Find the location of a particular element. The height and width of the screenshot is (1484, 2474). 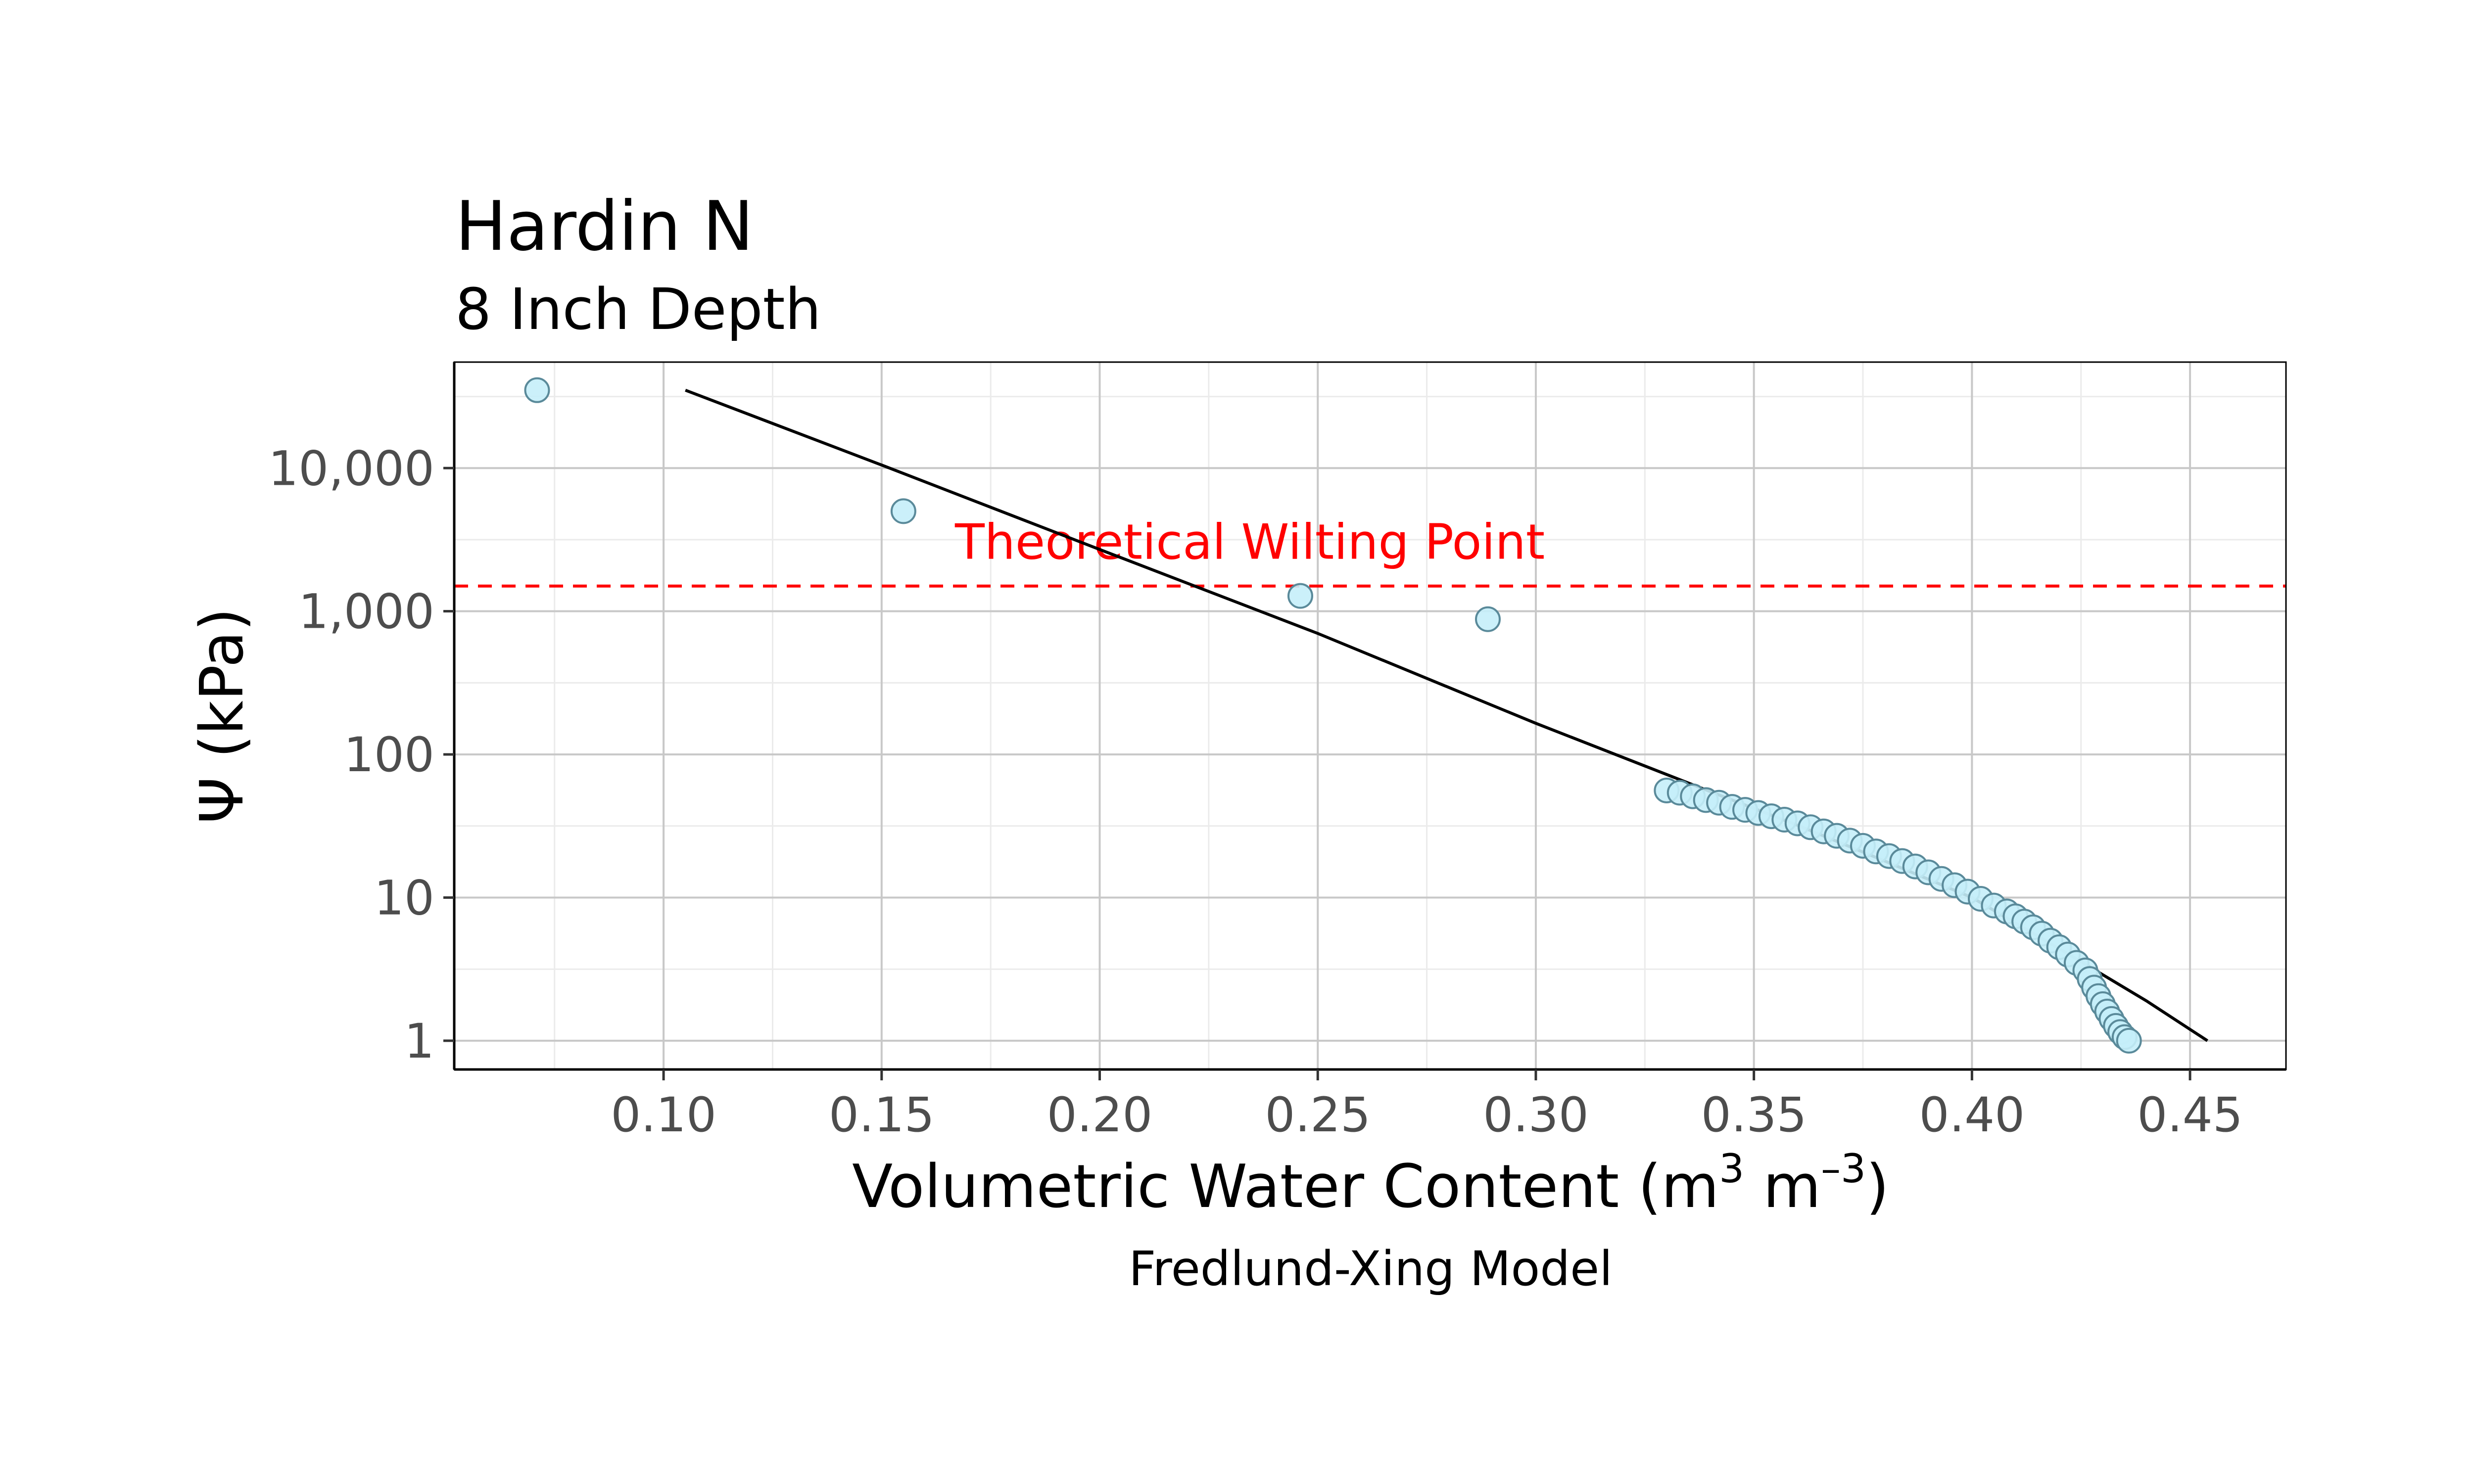

x-tick-label: 0.25 is located at coordinates (1318, 1115).